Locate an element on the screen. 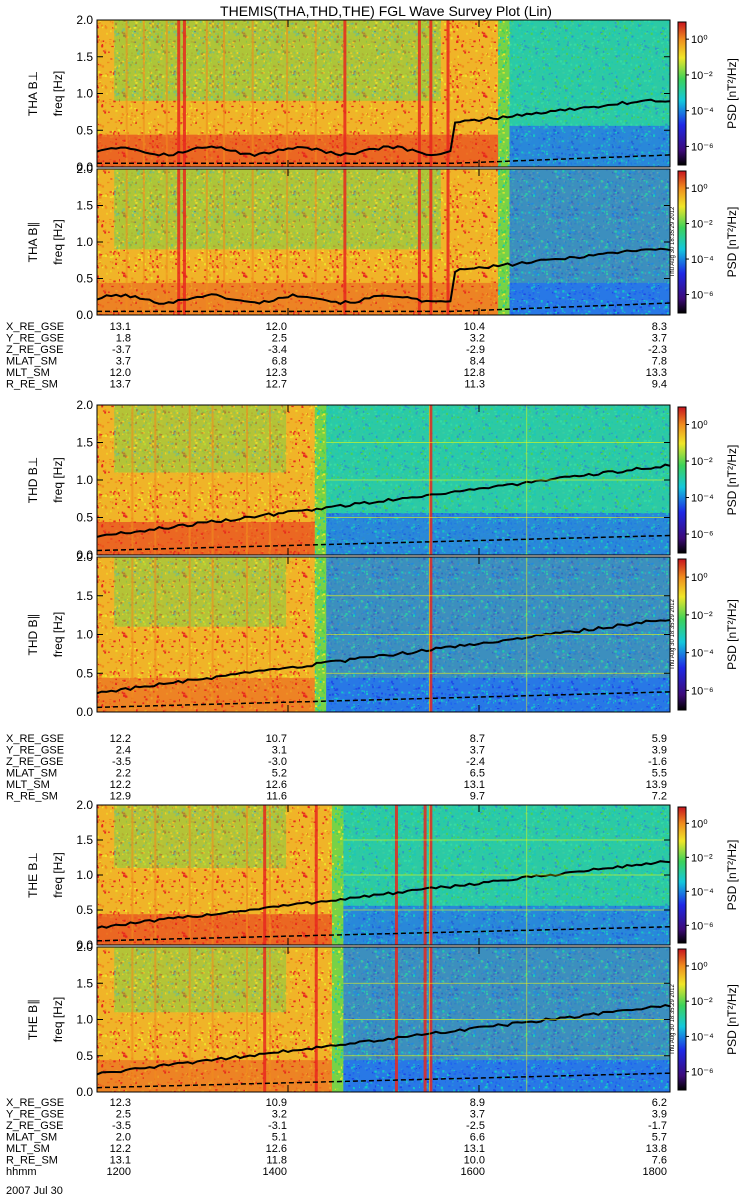 The image size is (750, 1200). ephemeris-row-label: Y_RE_GSE is located at coordinates (35, 751).